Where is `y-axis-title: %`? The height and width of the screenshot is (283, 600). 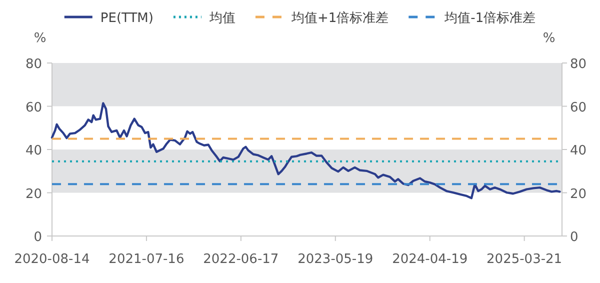 y-axis-title: % is located at coordinates (40, 38).